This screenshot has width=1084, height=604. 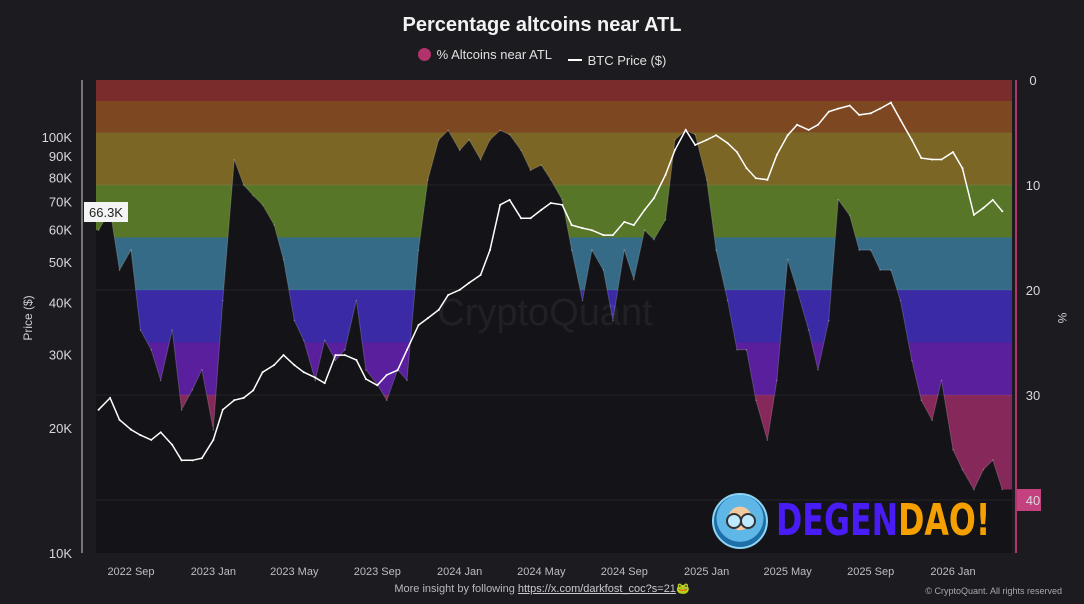 I want to click on footer-link: https://x.com/darkfost_coc?s=21, so click(x=596, y=589).